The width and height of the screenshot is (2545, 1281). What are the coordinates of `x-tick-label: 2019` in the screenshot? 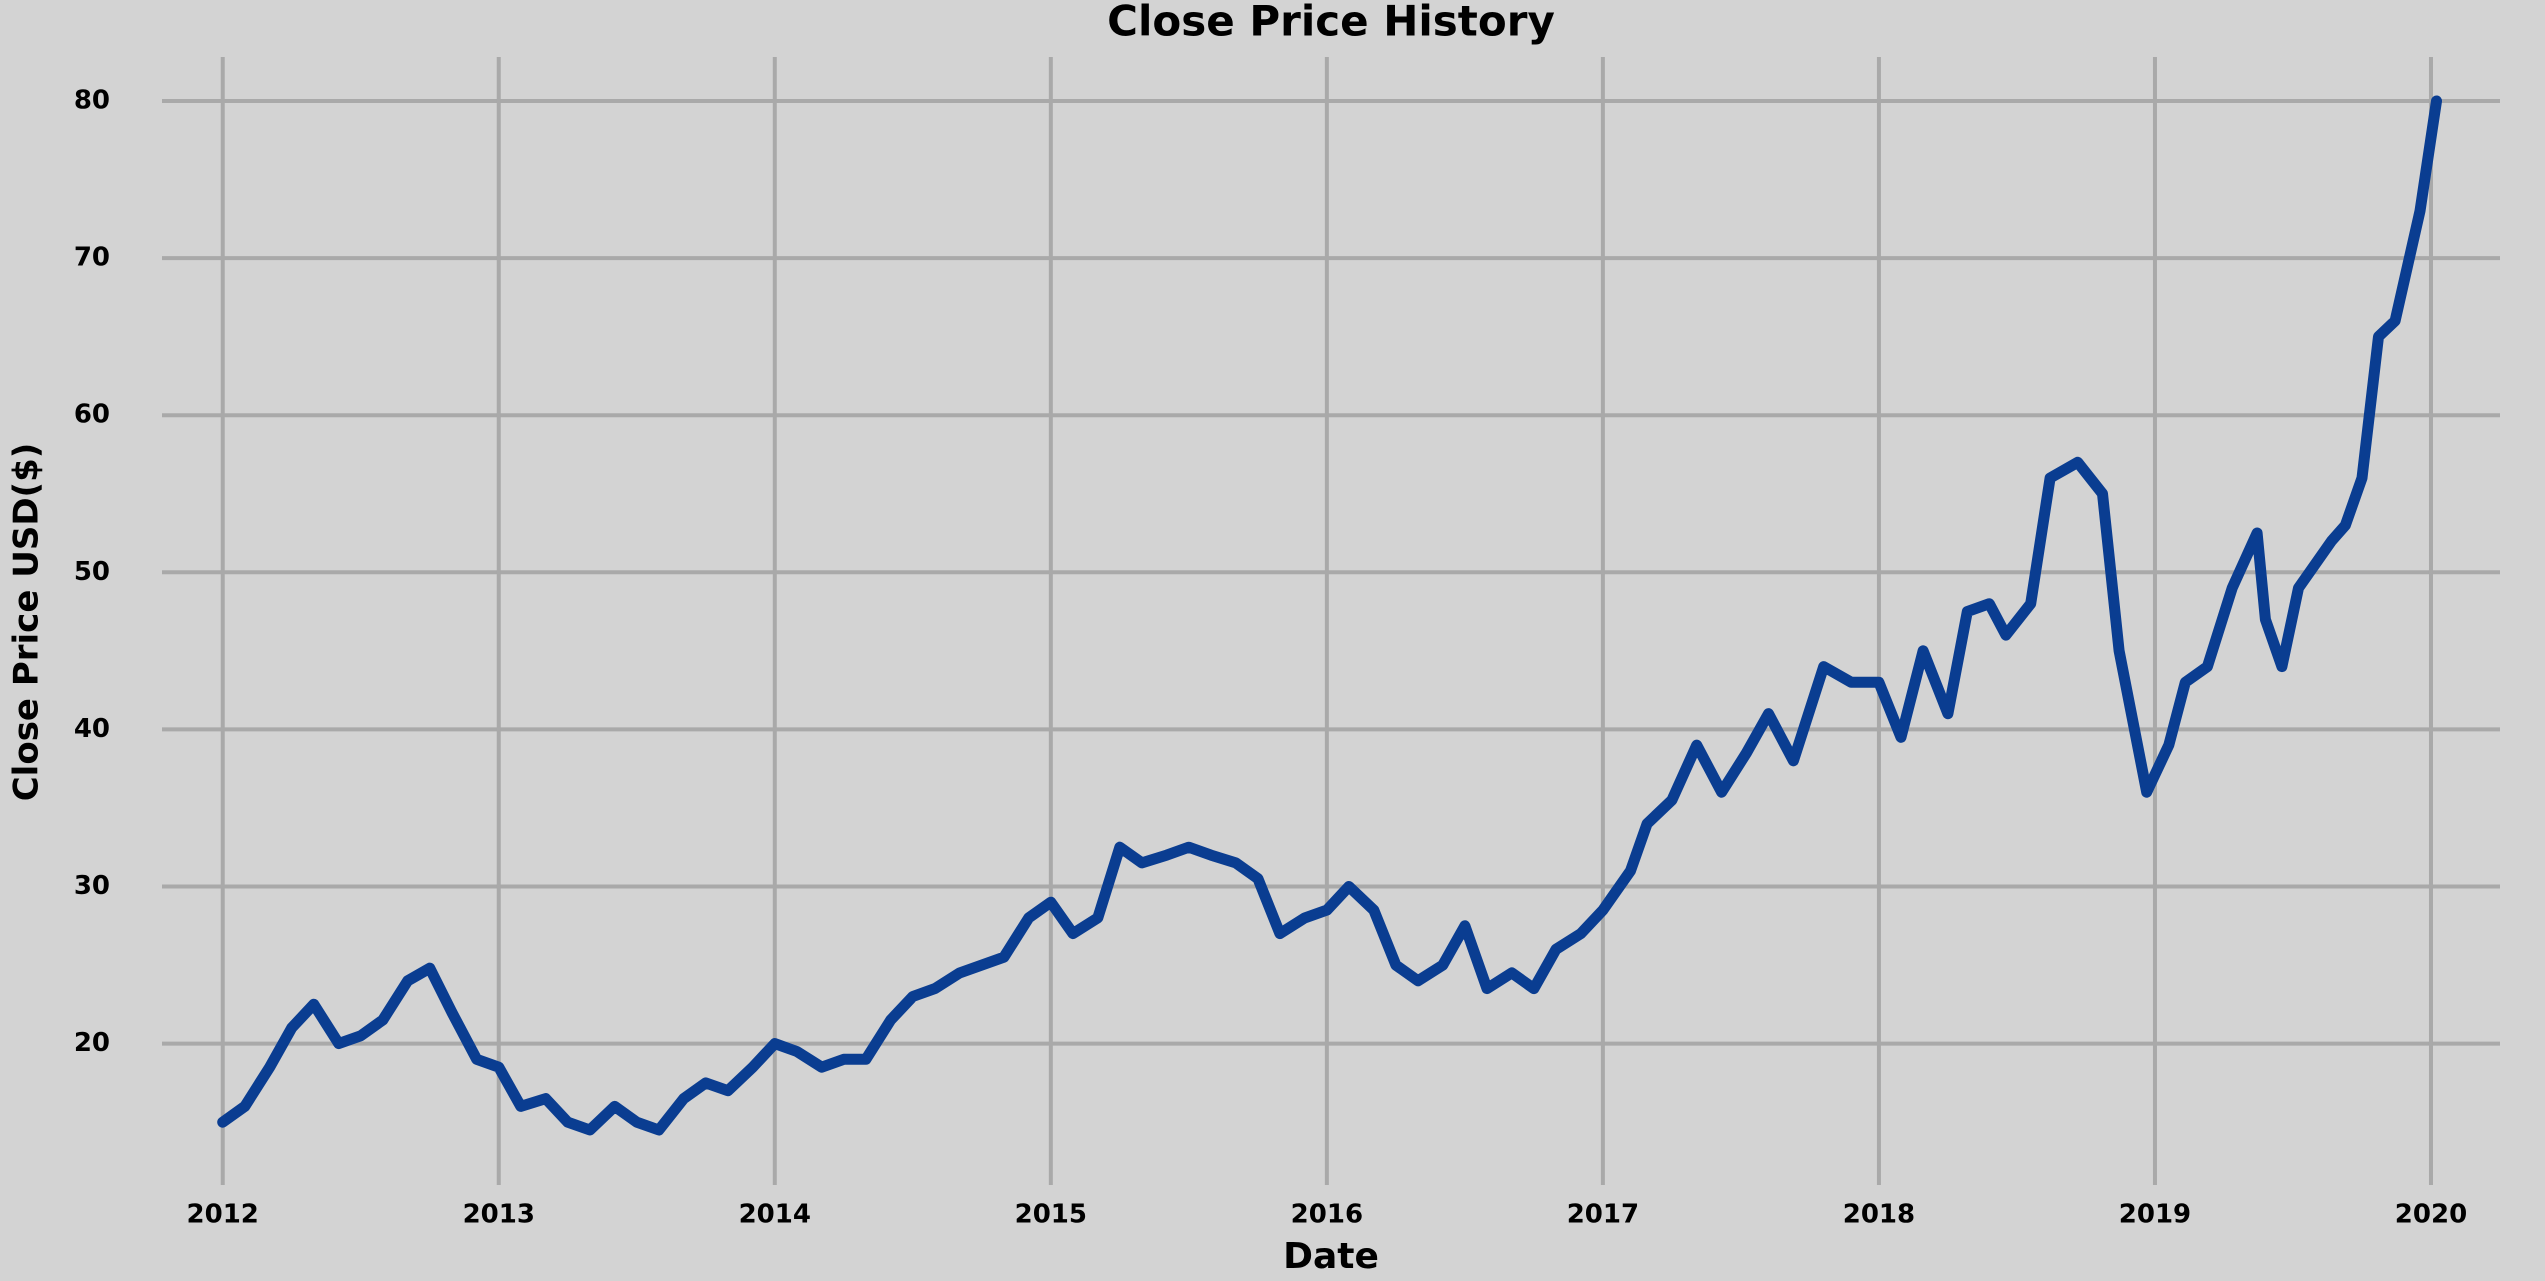 It's located at (2155, 1215).